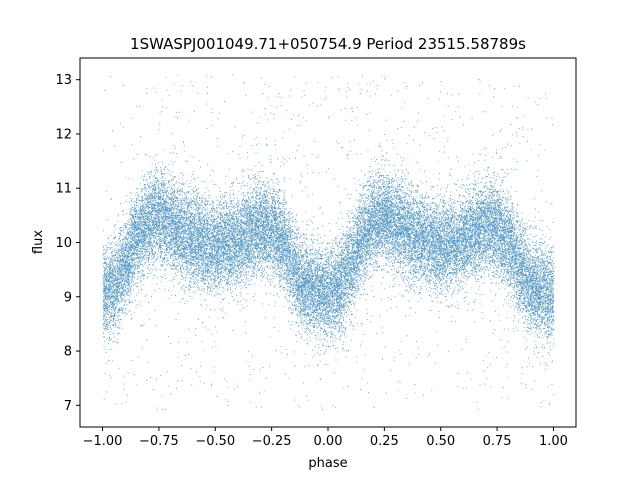 The width and height of the screenshot is (640, 480). Describe the element at coordinates (384, 441) in the screenshot. I see `x-tick-label: 0.25` at that location.